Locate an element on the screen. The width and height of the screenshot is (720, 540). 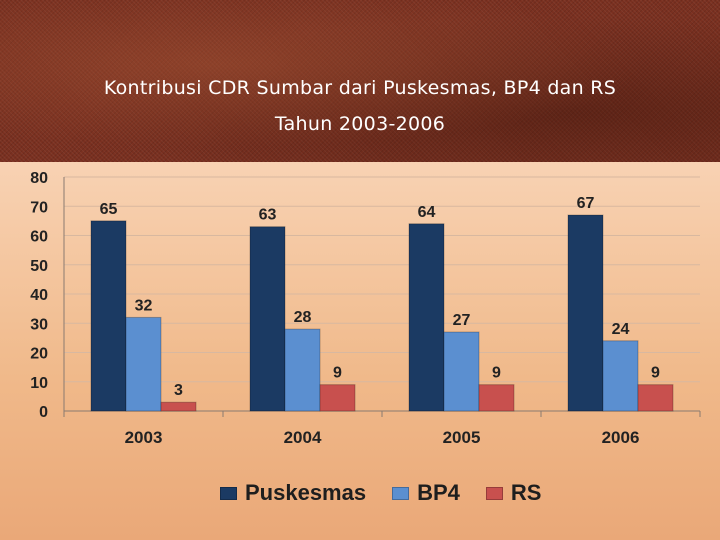
legend-label: Puskesmas is located at coordinates (306, 492).